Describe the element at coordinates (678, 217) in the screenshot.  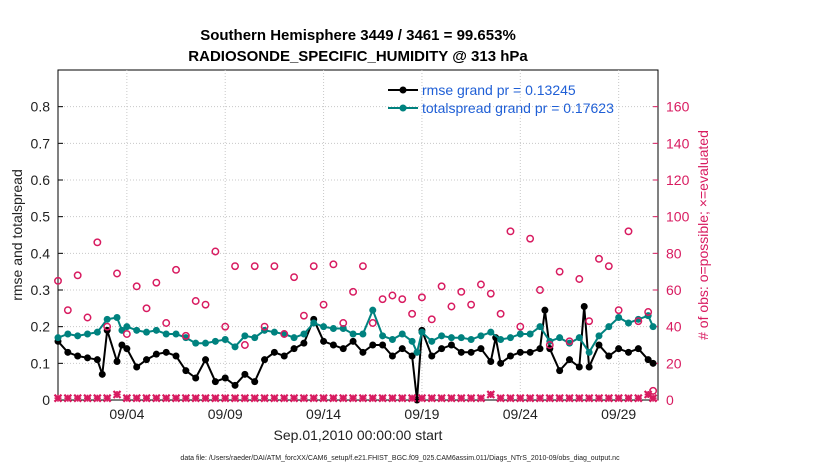
I see `y-right-tick-label: 100` at that location.